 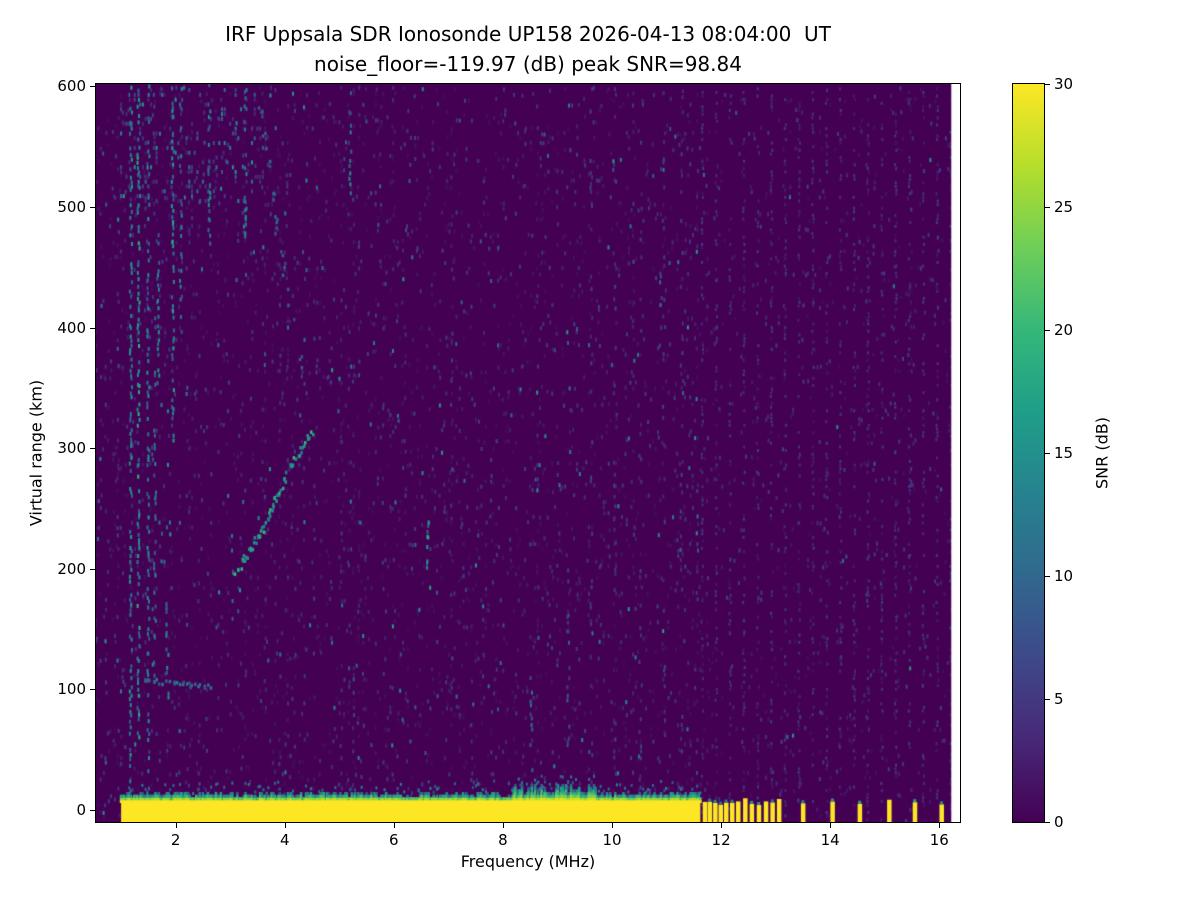 I want to click on x-tick-label: 6, so click(x=394, y=840).